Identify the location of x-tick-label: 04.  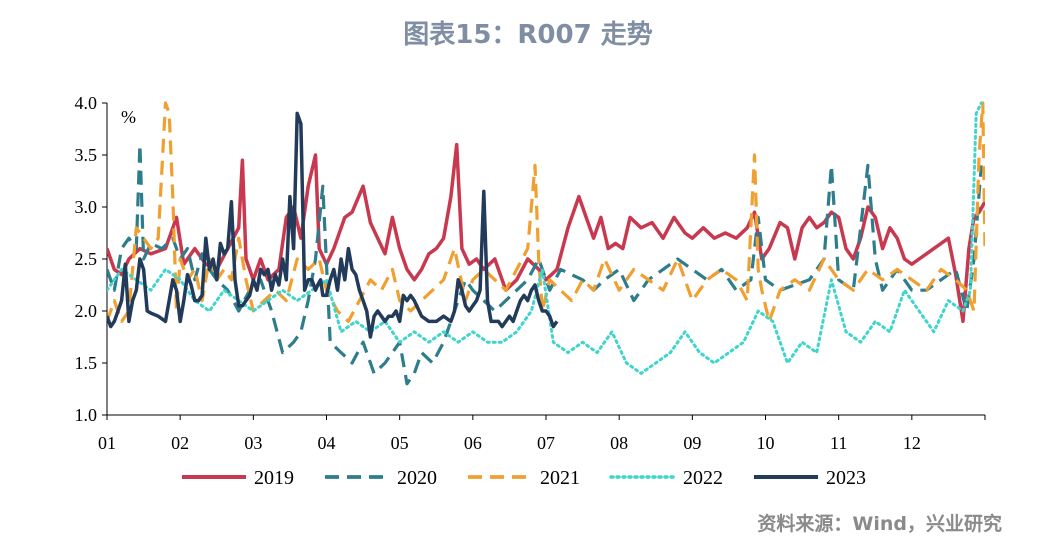
(327, 443).